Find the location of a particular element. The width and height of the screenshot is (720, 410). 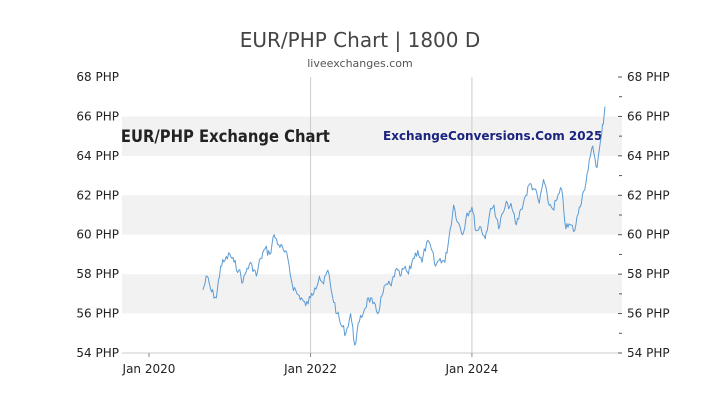

y-tick-label-left: 66 PHP is located at coordinates (97, 116).